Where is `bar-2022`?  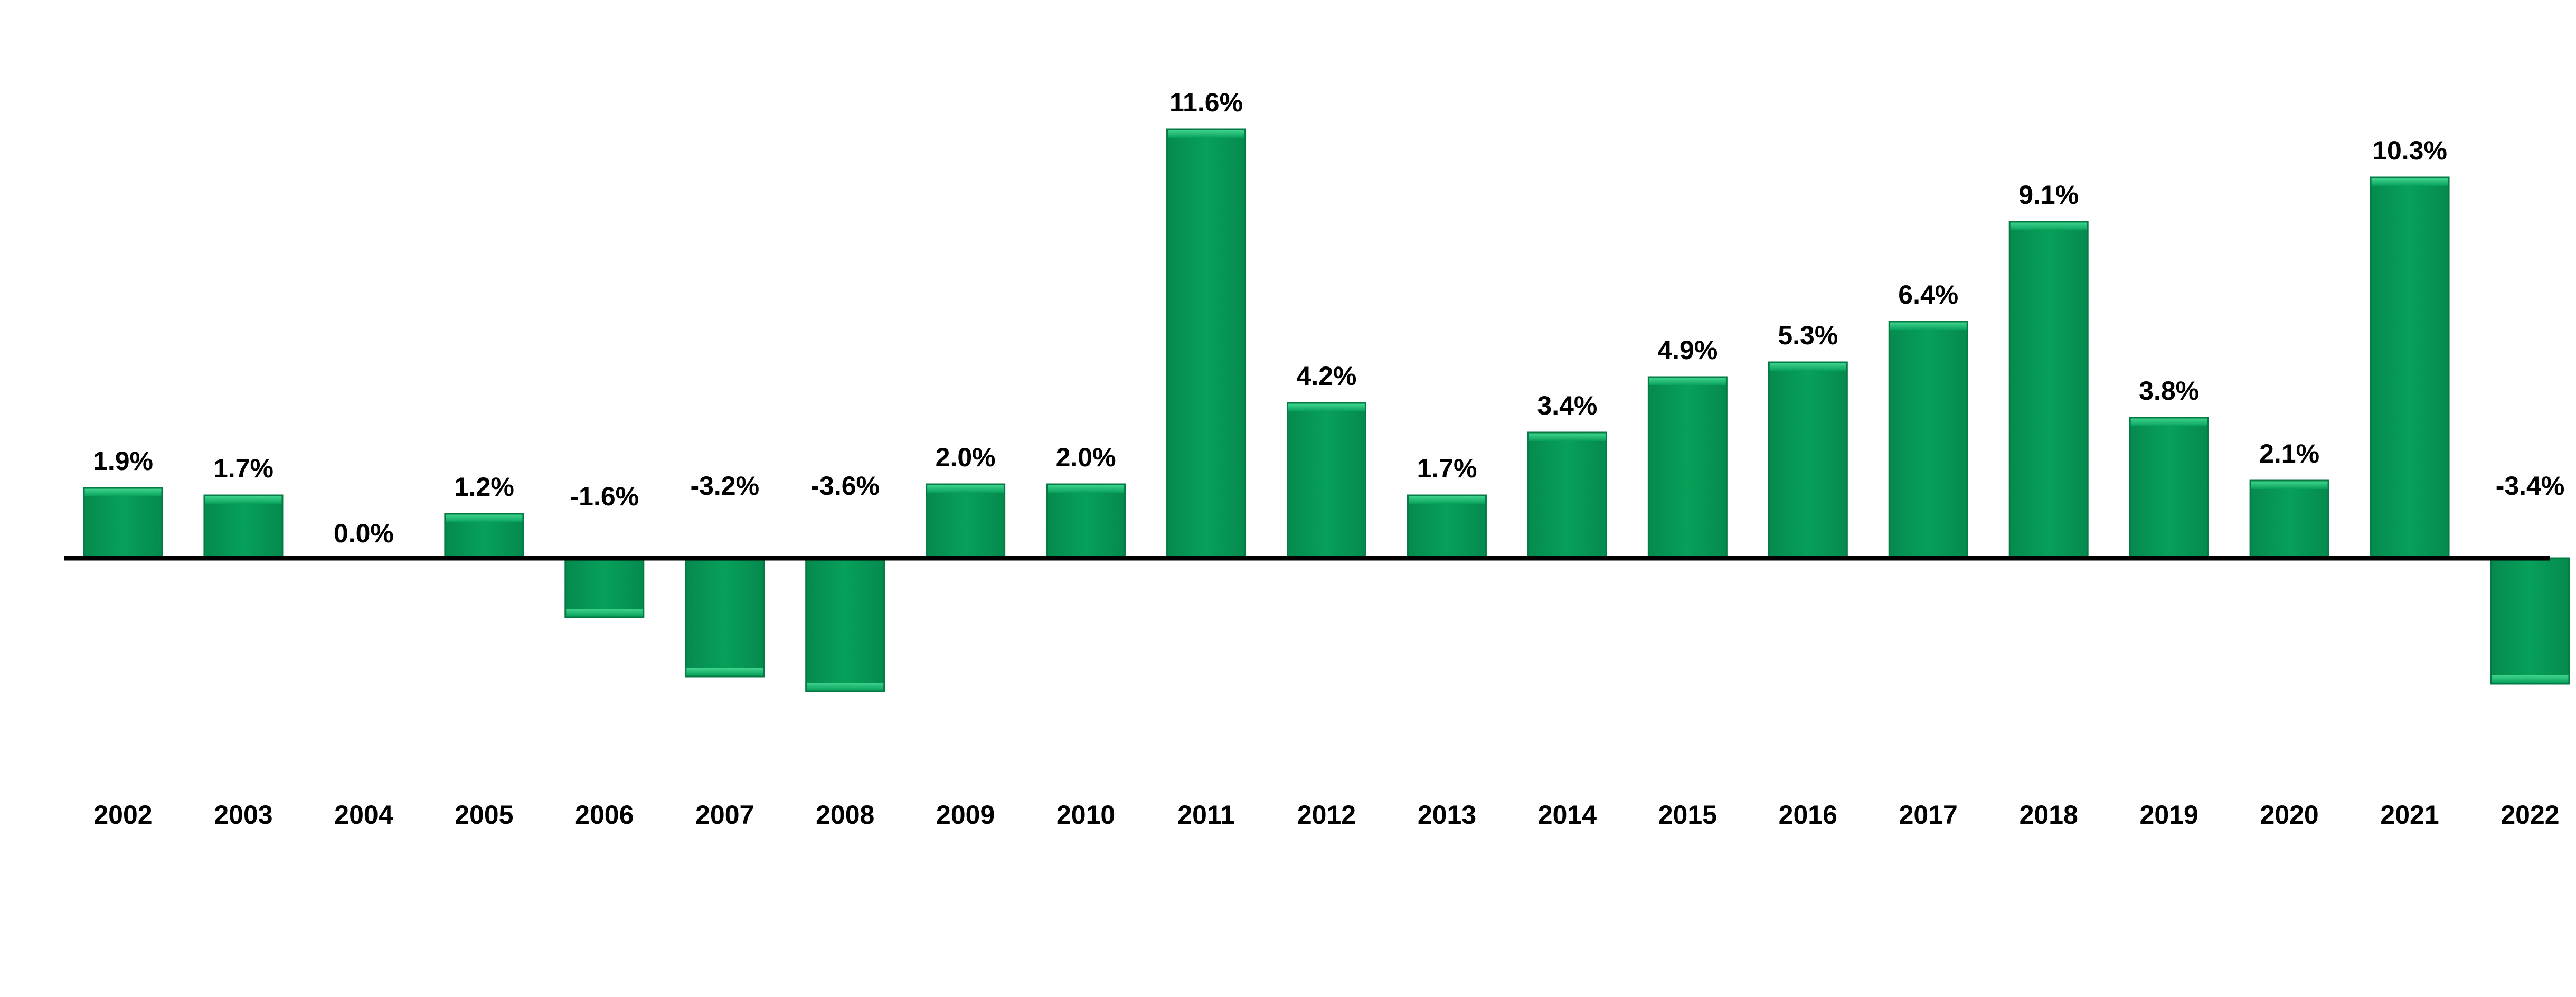
bar-2022 is located at coordinates (2530, 621).